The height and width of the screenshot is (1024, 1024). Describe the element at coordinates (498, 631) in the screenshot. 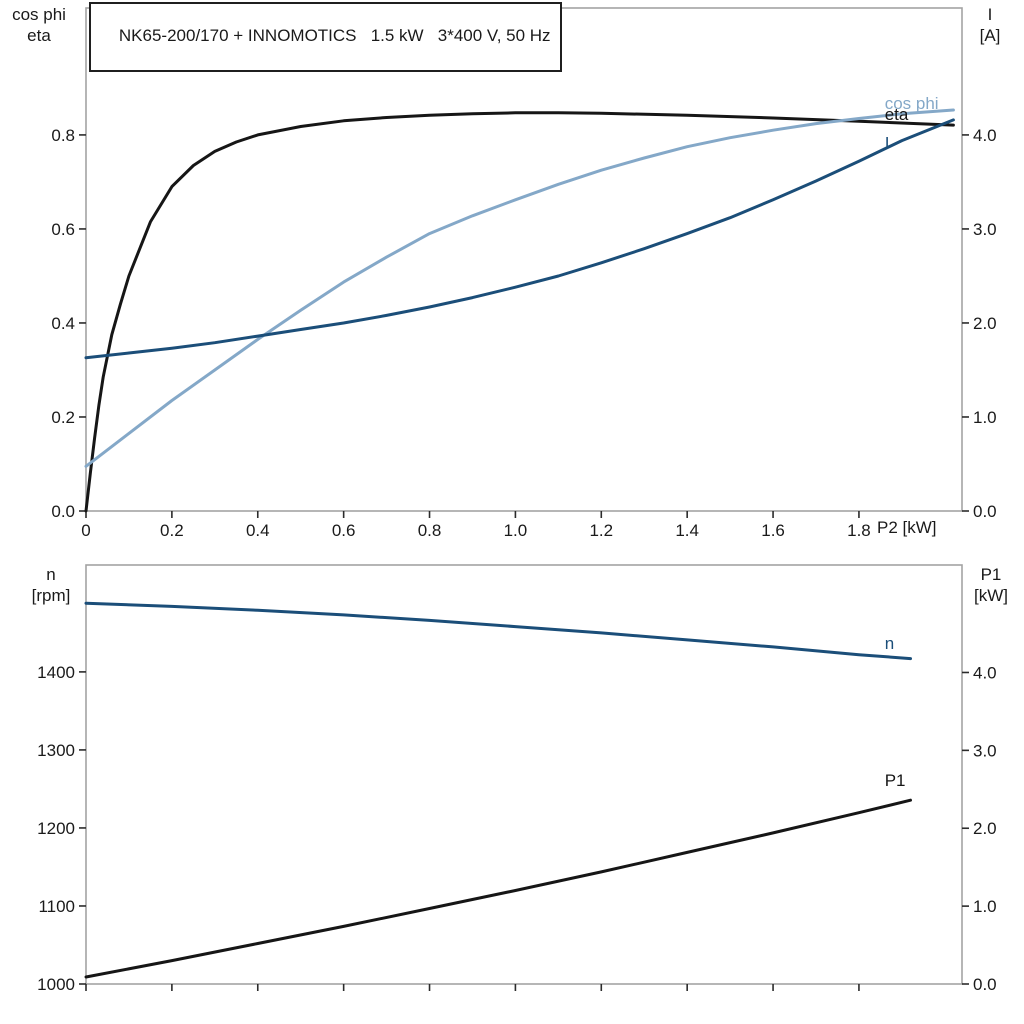

I see `curve-n` at that location.